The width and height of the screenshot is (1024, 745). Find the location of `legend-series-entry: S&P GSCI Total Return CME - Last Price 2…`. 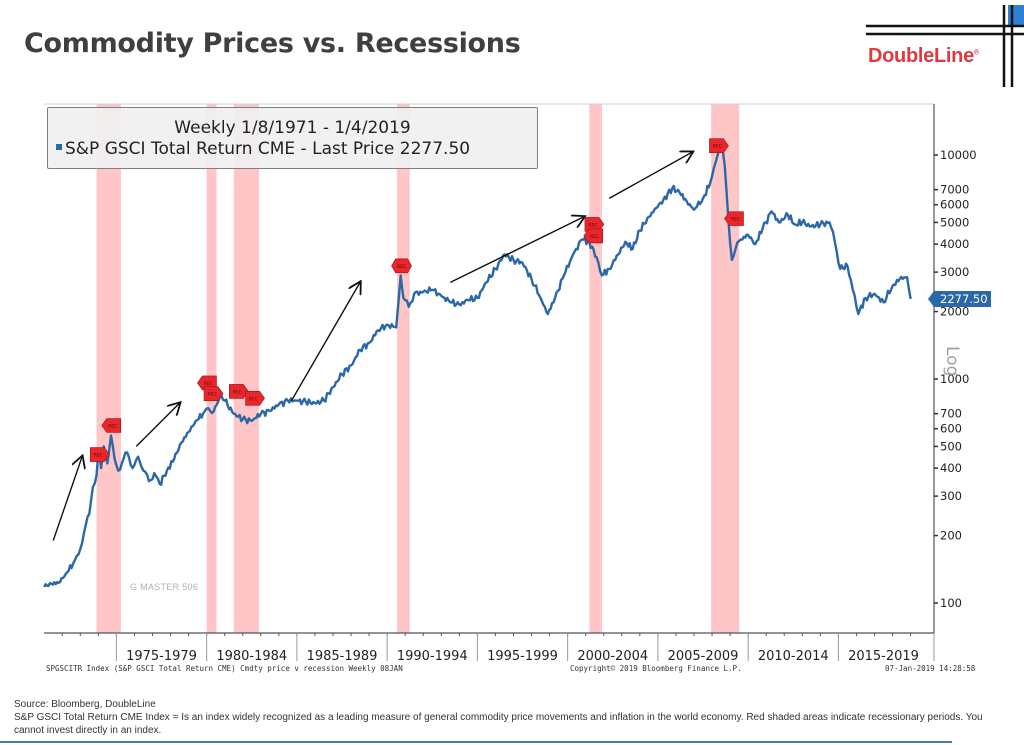

legend-series-entry: S&P GSCI Total Return CME - Last Price 2… is located at coordinates (292, 149).